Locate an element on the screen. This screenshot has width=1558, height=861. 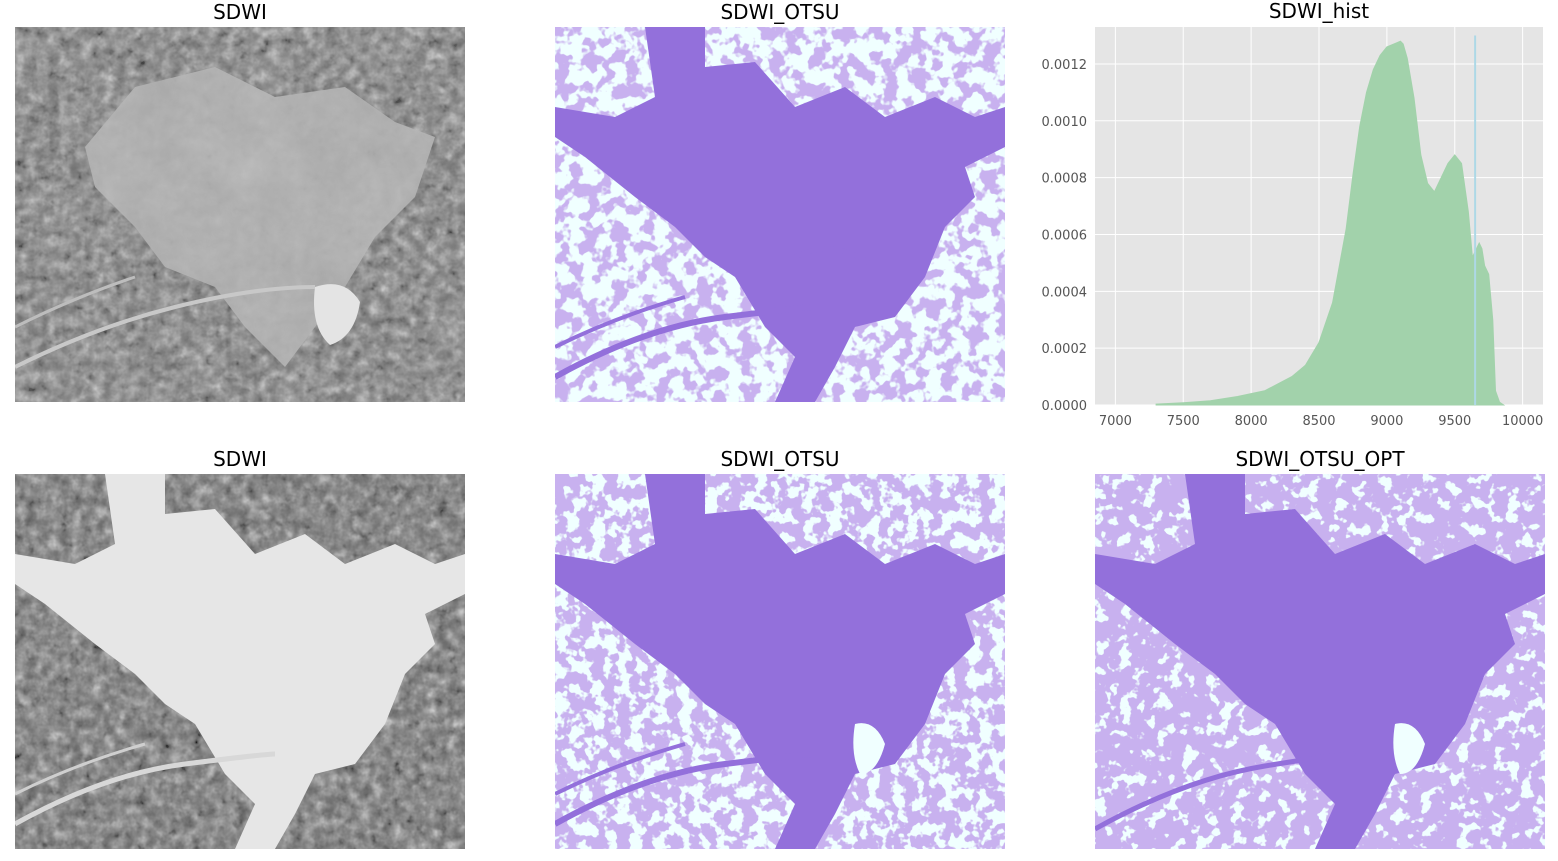
y-tick-label: 0.0008 is located at coordinates (1065, 179).